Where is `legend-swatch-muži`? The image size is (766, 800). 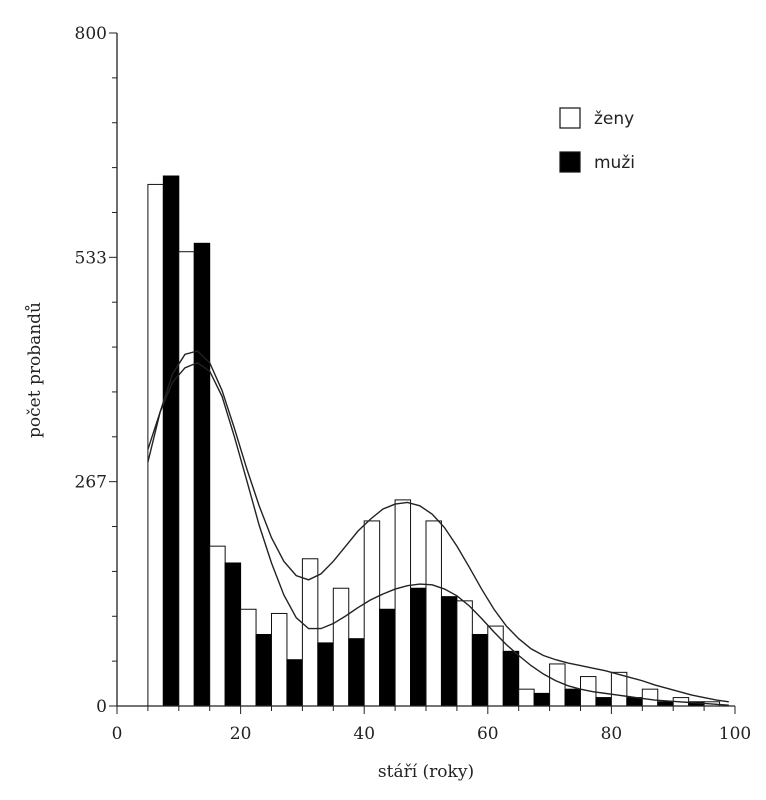 legend-swatch-muži is located at coordinates (570, 162).